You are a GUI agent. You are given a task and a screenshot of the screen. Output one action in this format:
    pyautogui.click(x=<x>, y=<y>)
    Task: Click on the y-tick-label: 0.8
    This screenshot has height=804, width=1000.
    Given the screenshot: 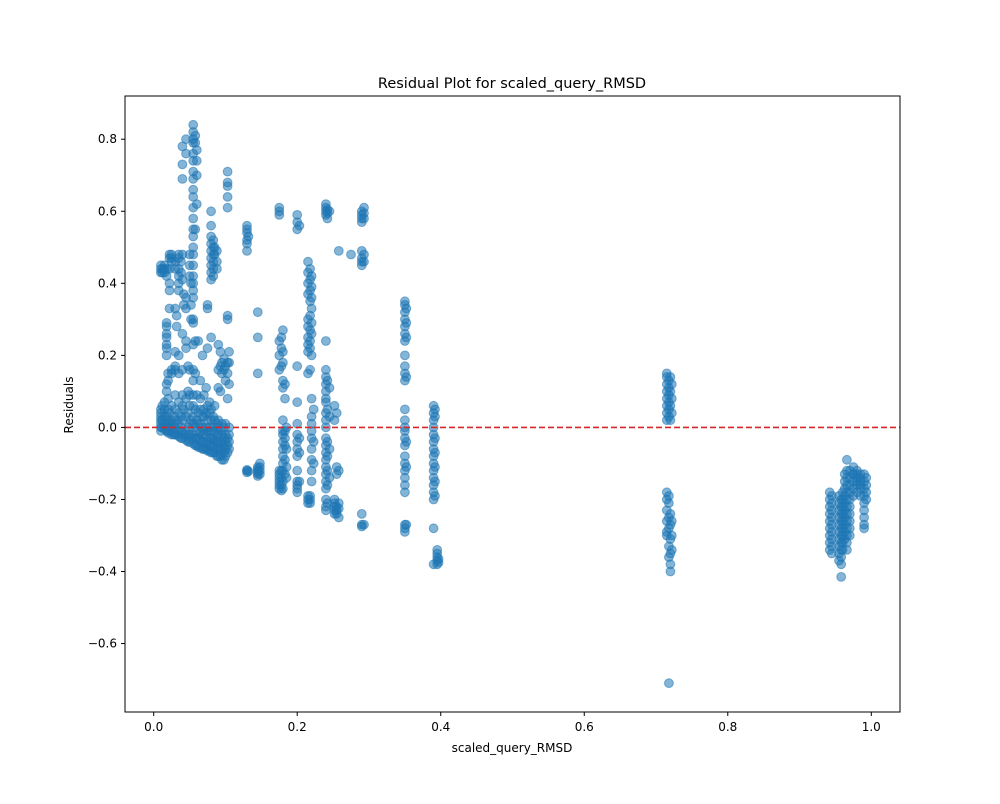 What is the action you would take?
    pyautogui.click(x=107, y=139)
    